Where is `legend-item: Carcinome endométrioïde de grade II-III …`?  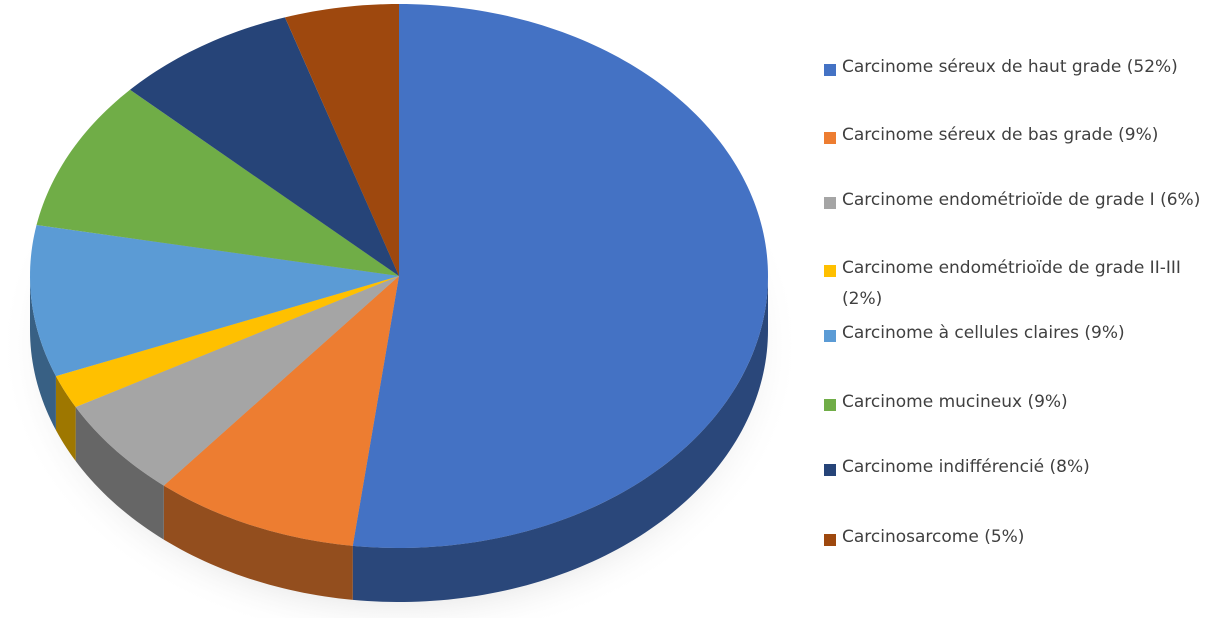
legend-item: Carcinome endométrioïde de grade II-III … is located at coordinates (1026, 286).